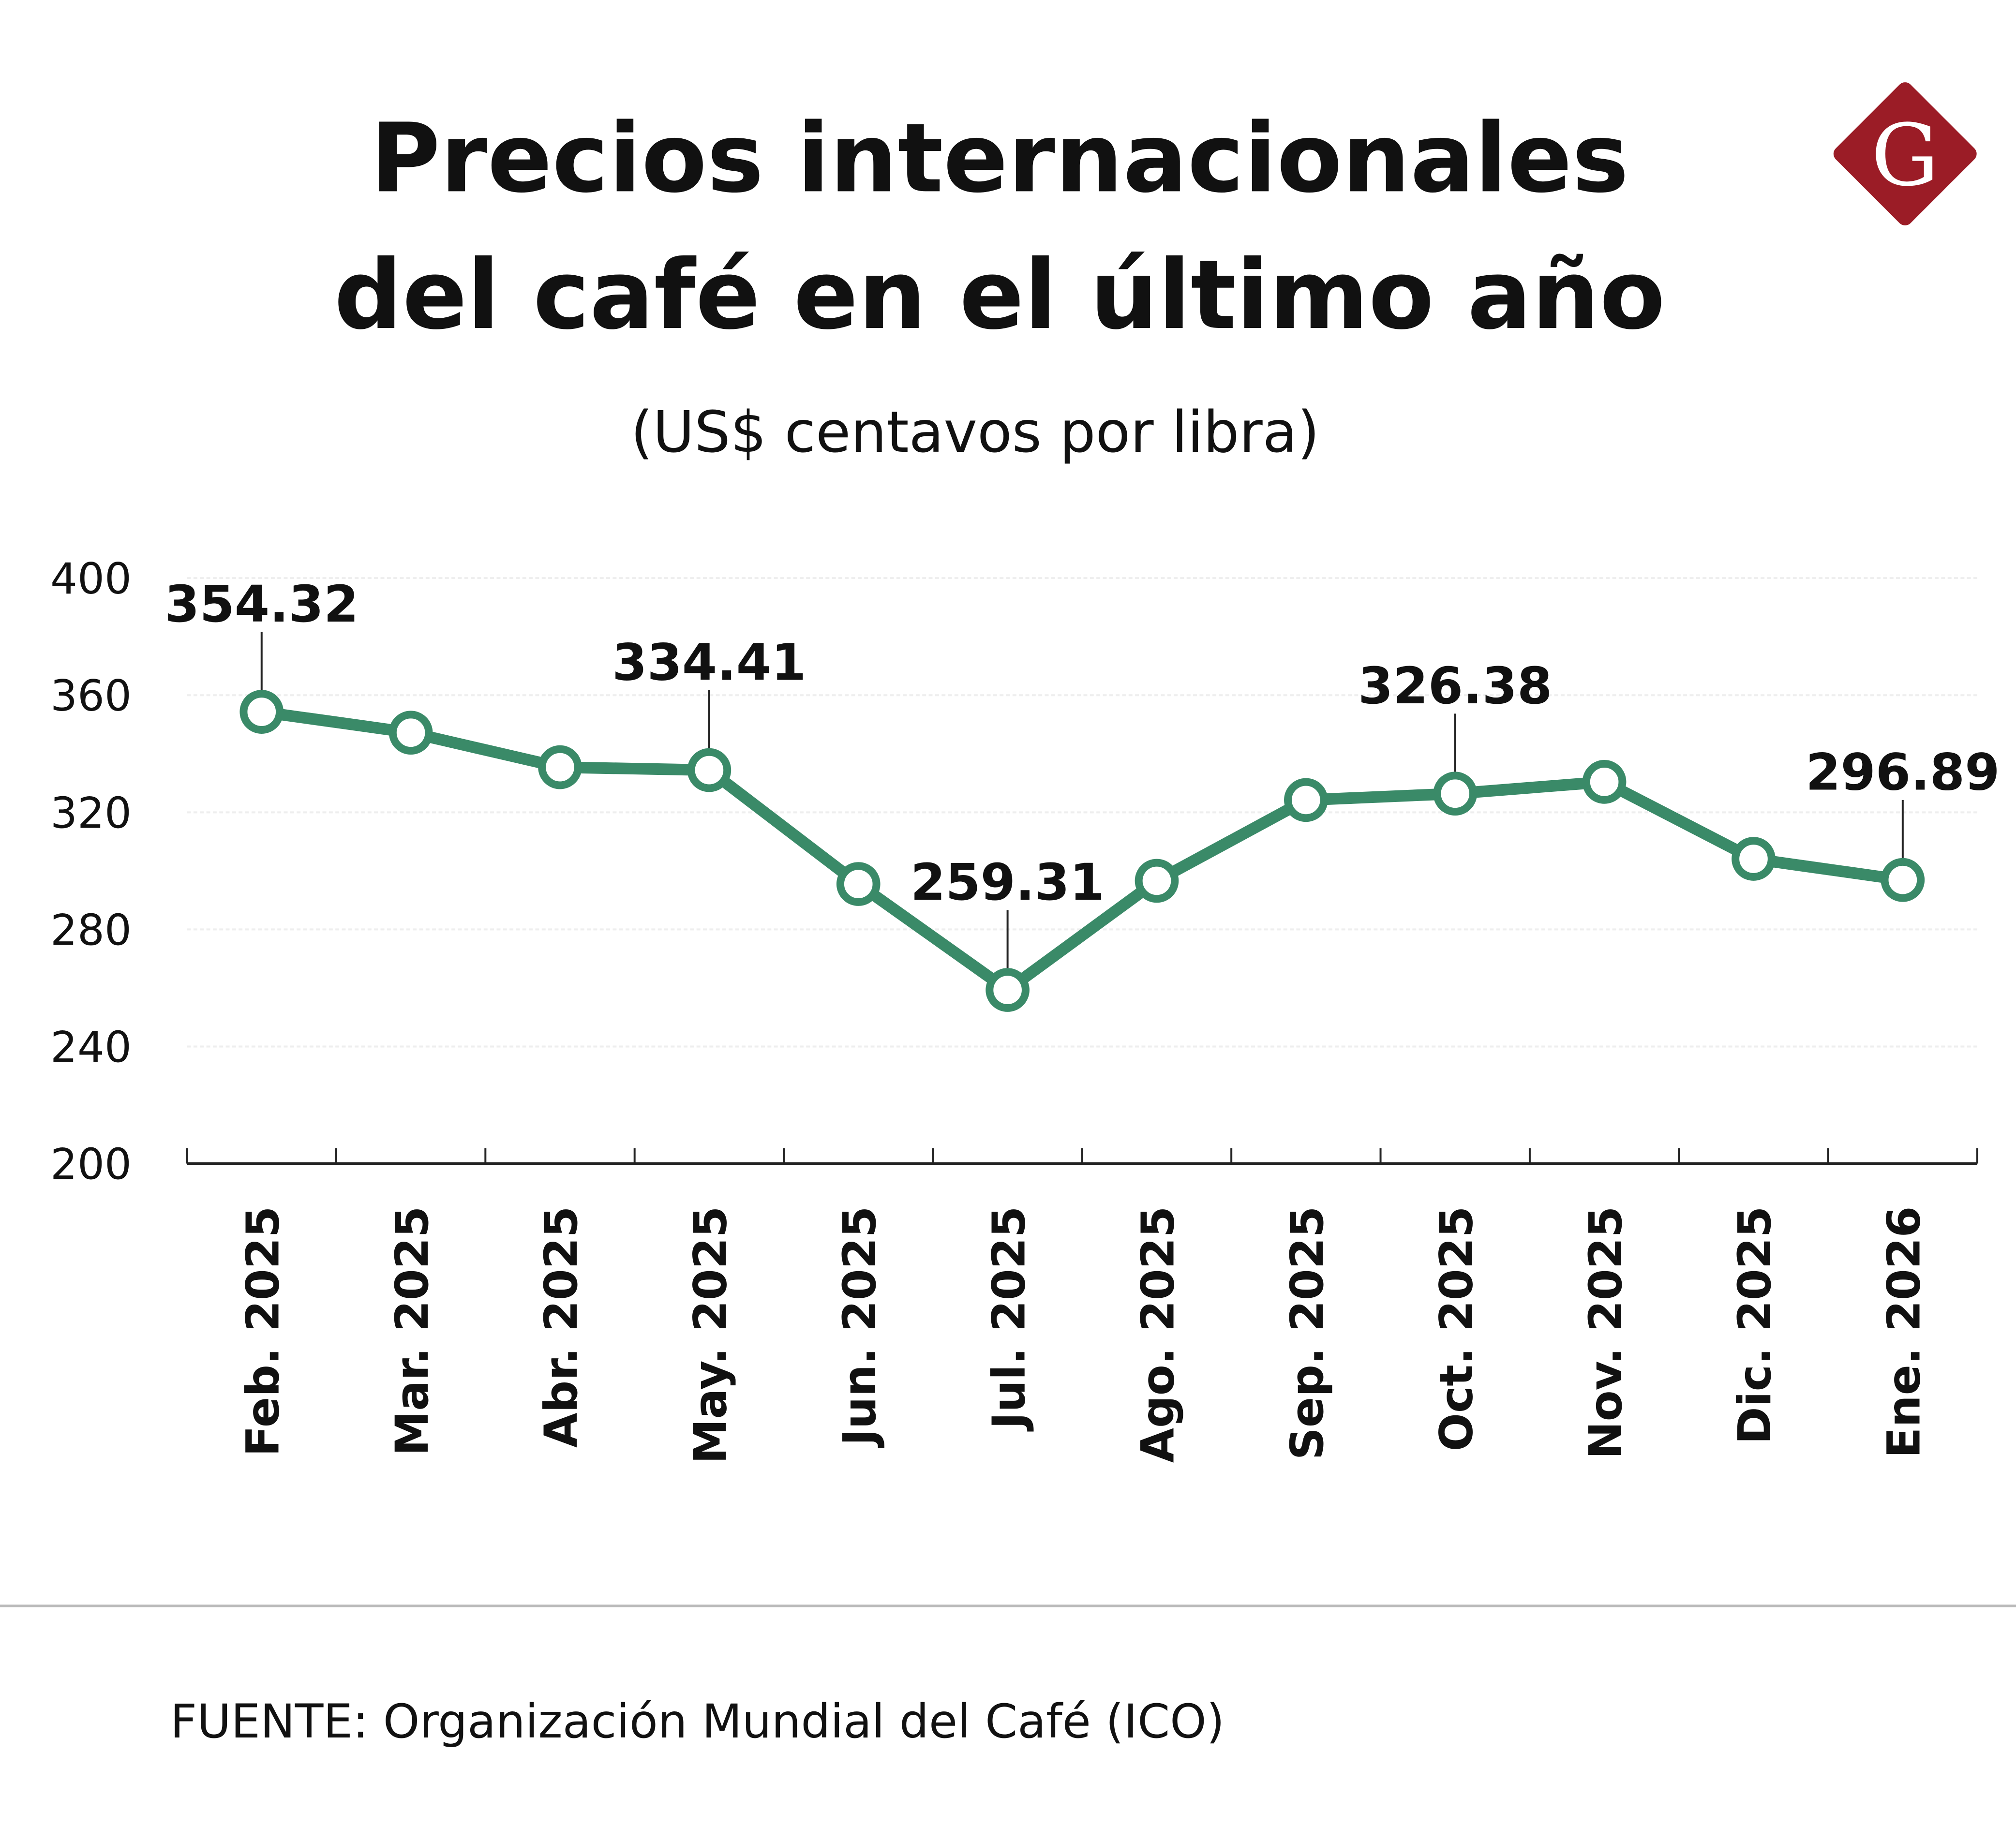 This screenshot has width=2016, height=1841. What do you see at coordinates (91, 1164) in the screenshot?
I see `y-tick-label: 200` at bounding box center [91, 1164].